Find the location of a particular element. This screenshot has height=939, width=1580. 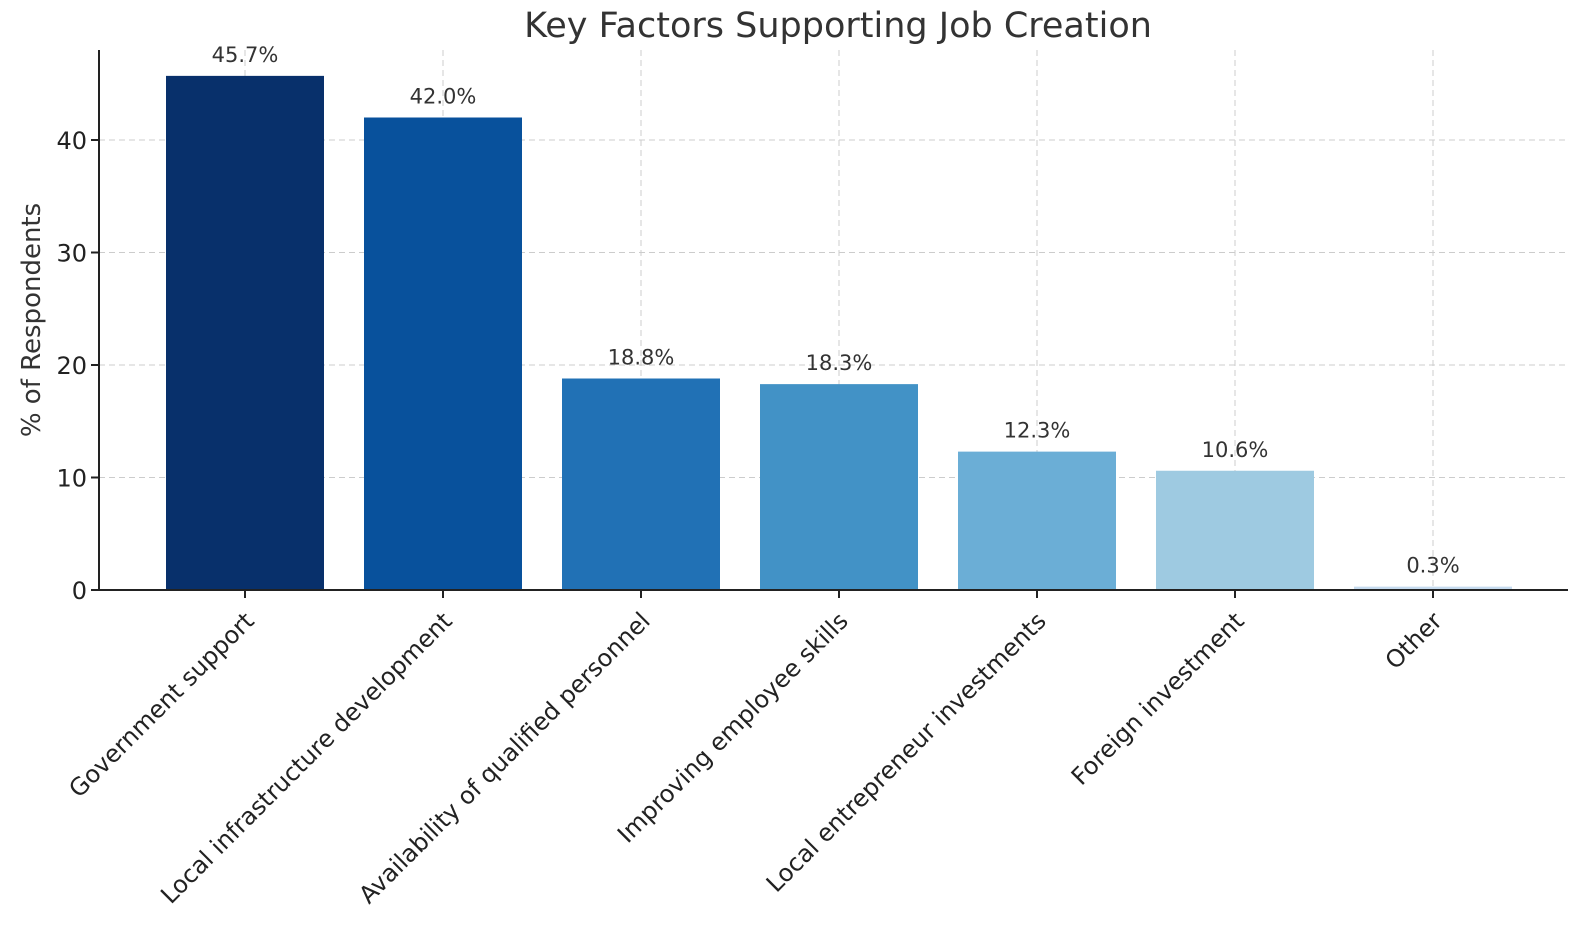

data-label: 10.6% is located at coordinates (1235, 450).